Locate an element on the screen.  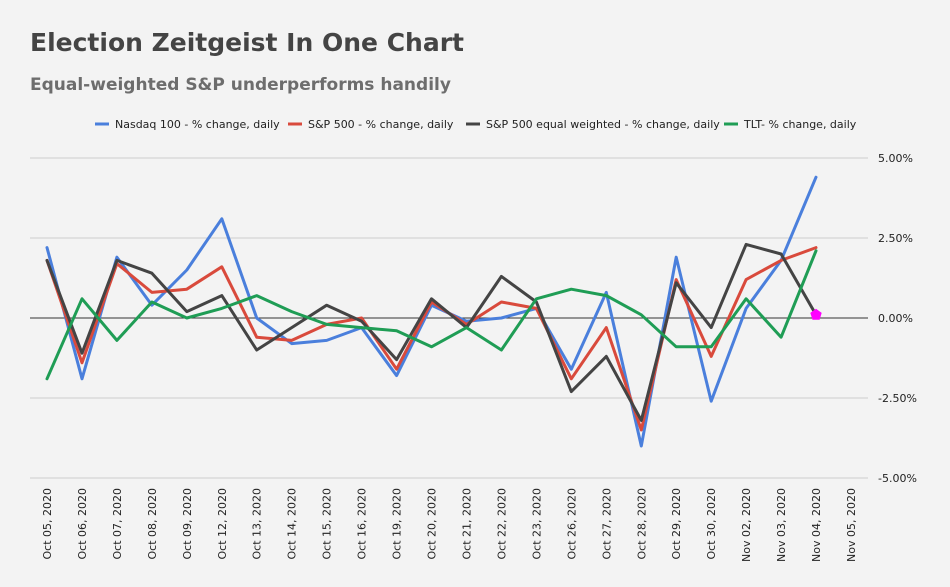
legend-label: Nasdaq 100 - % change, daily is located at coordinates (197, 124).